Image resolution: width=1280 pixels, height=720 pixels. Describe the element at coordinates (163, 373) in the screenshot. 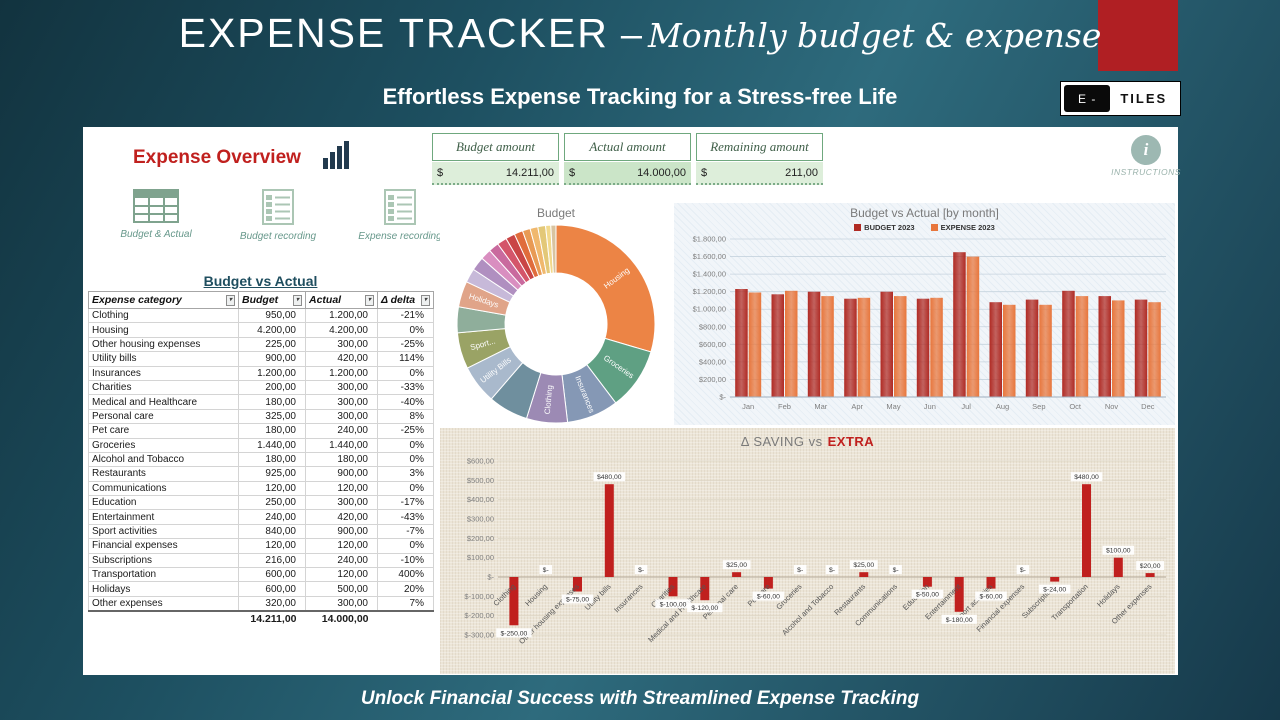

I see `cell-category: Insurances` at that location.